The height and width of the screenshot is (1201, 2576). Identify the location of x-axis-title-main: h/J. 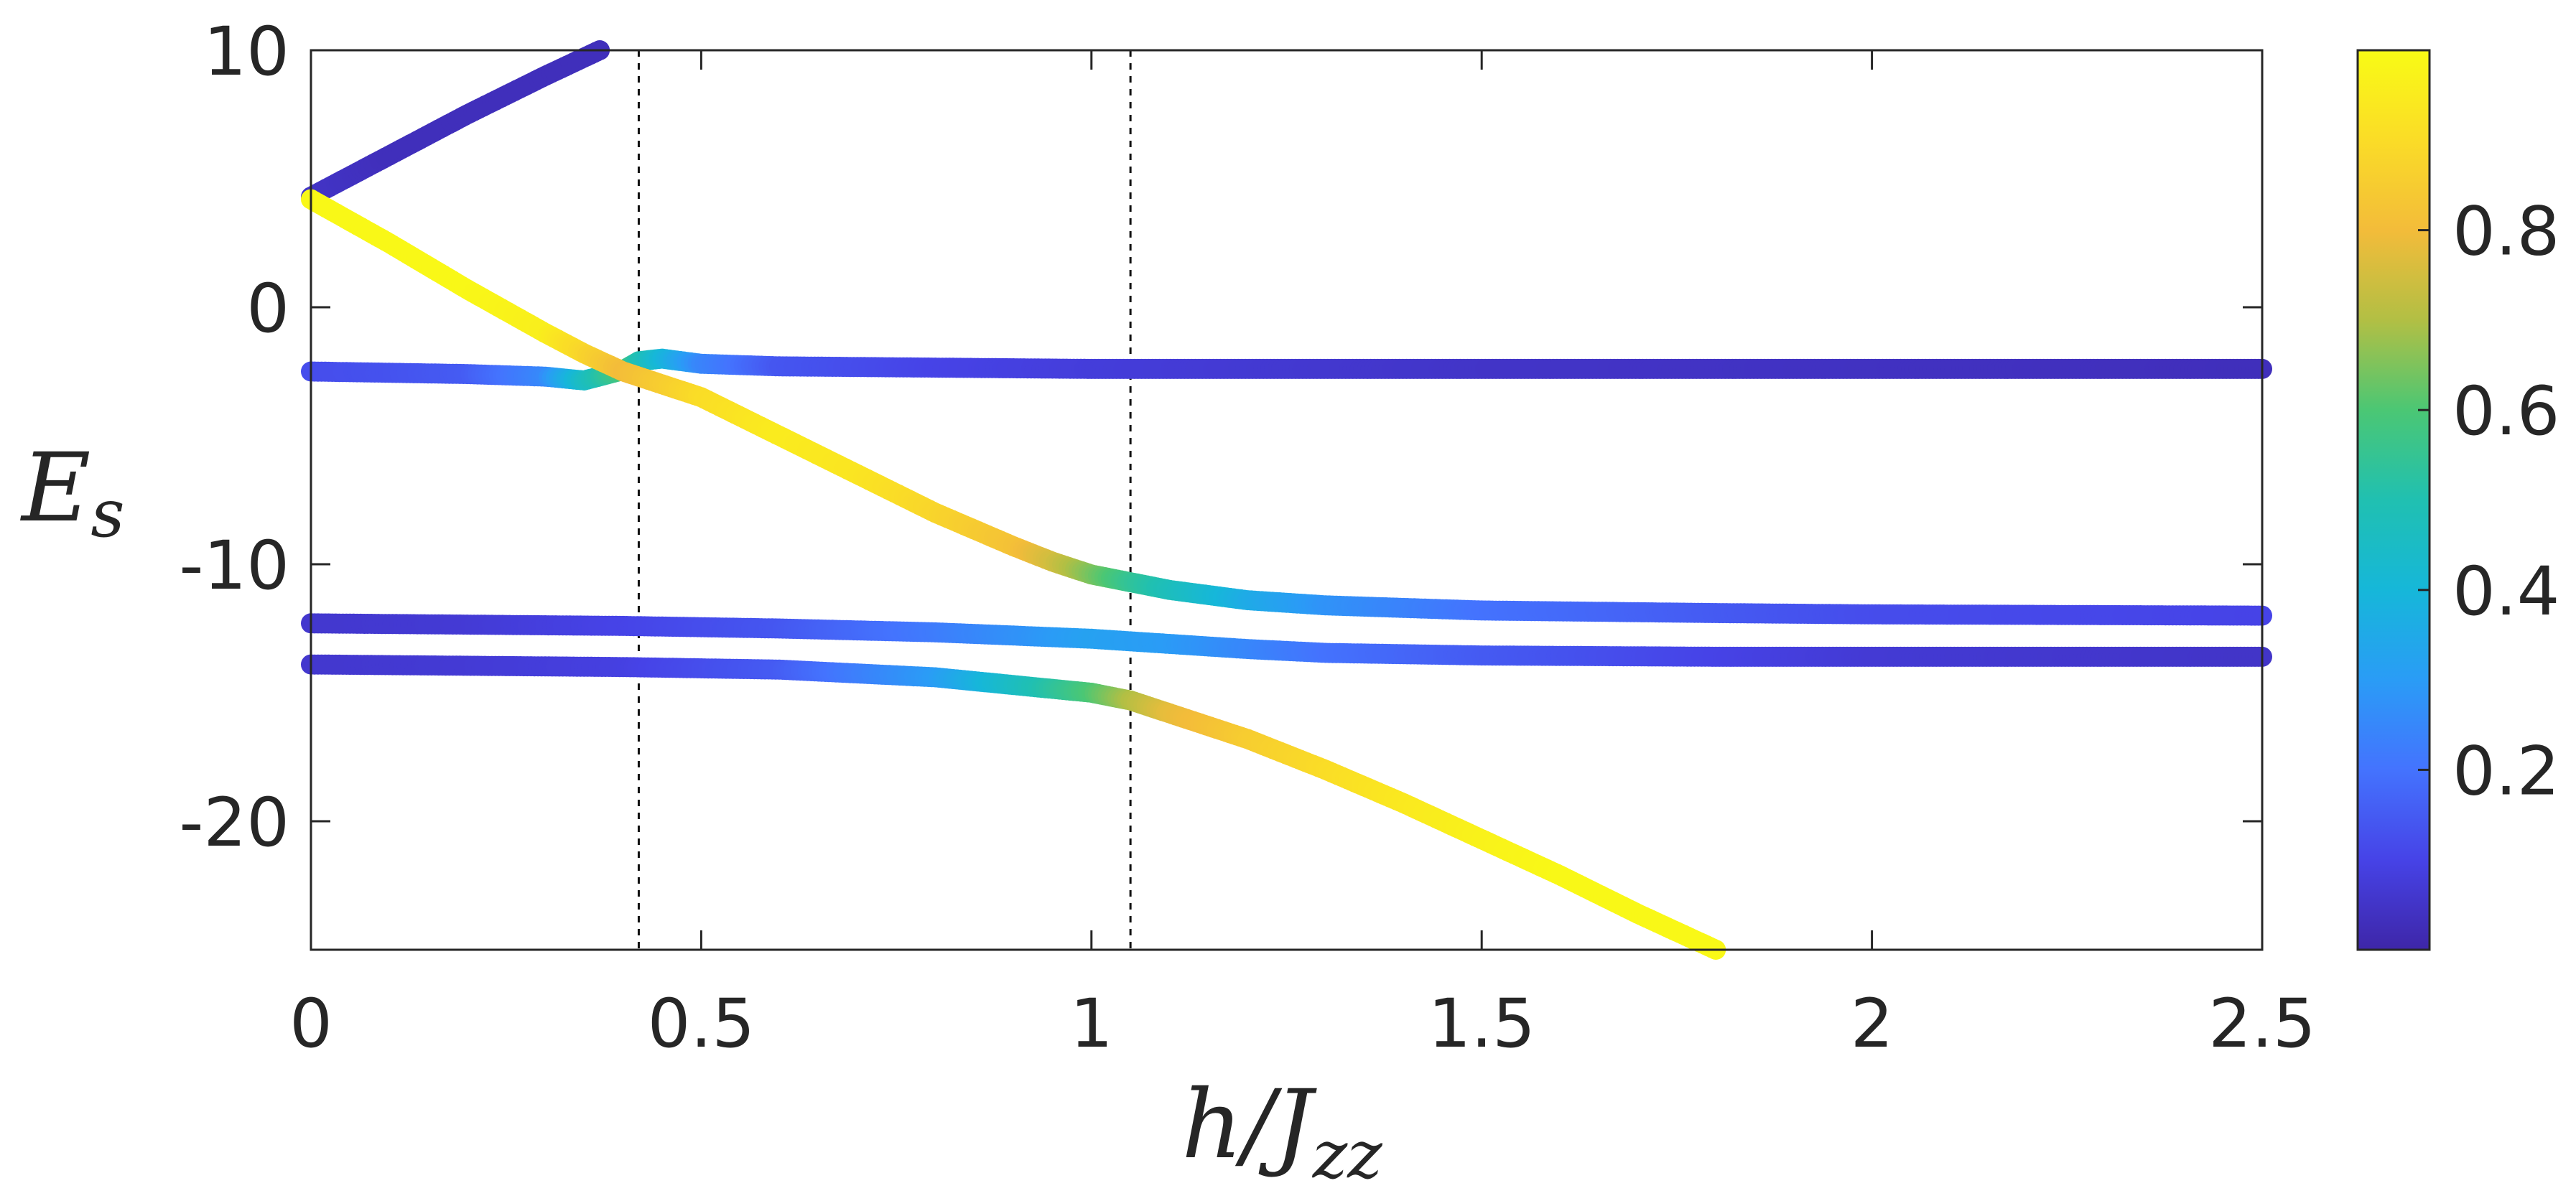
(1248, 1125).